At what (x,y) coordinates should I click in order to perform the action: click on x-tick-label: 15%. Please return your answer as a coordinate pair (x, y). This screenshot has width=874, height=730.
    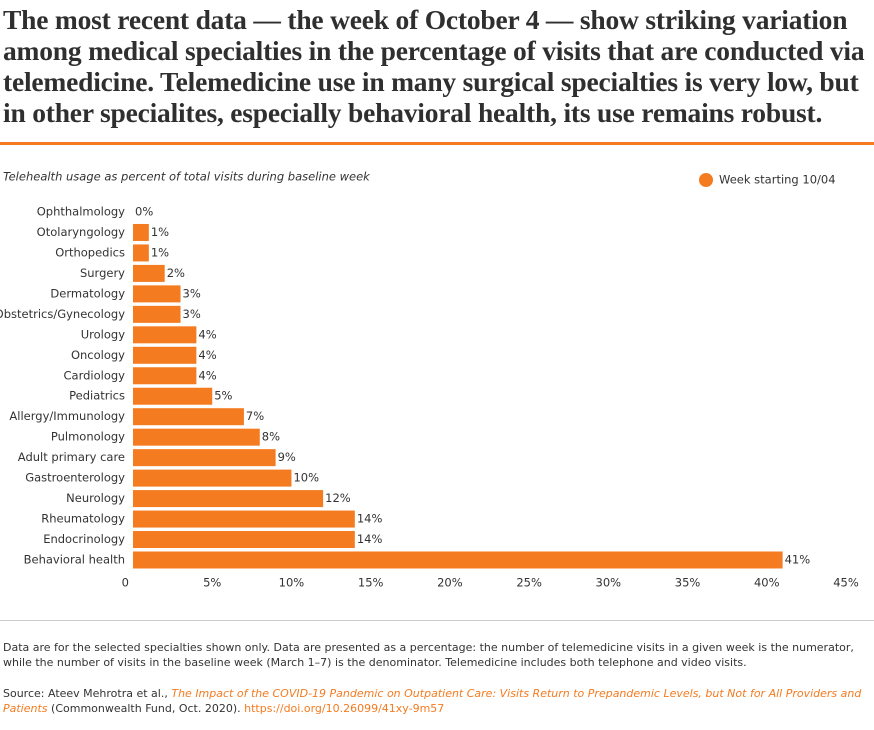
    Looking at the image, I should click on (371, 583).